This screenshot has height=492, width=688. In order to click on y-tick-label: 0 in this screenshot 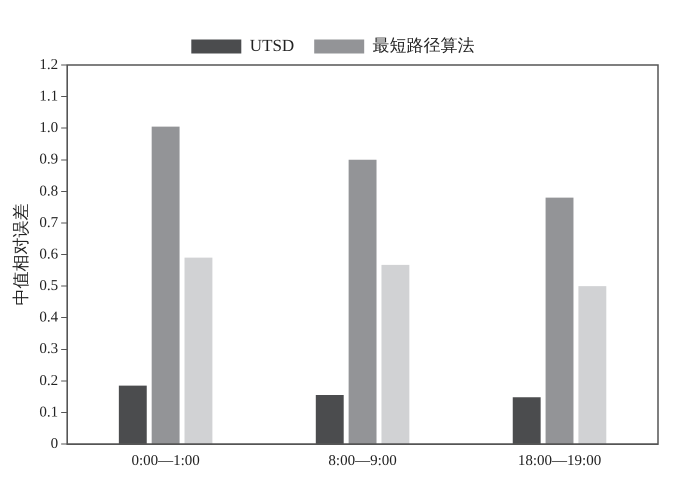, I will do `click(54, 444)`.